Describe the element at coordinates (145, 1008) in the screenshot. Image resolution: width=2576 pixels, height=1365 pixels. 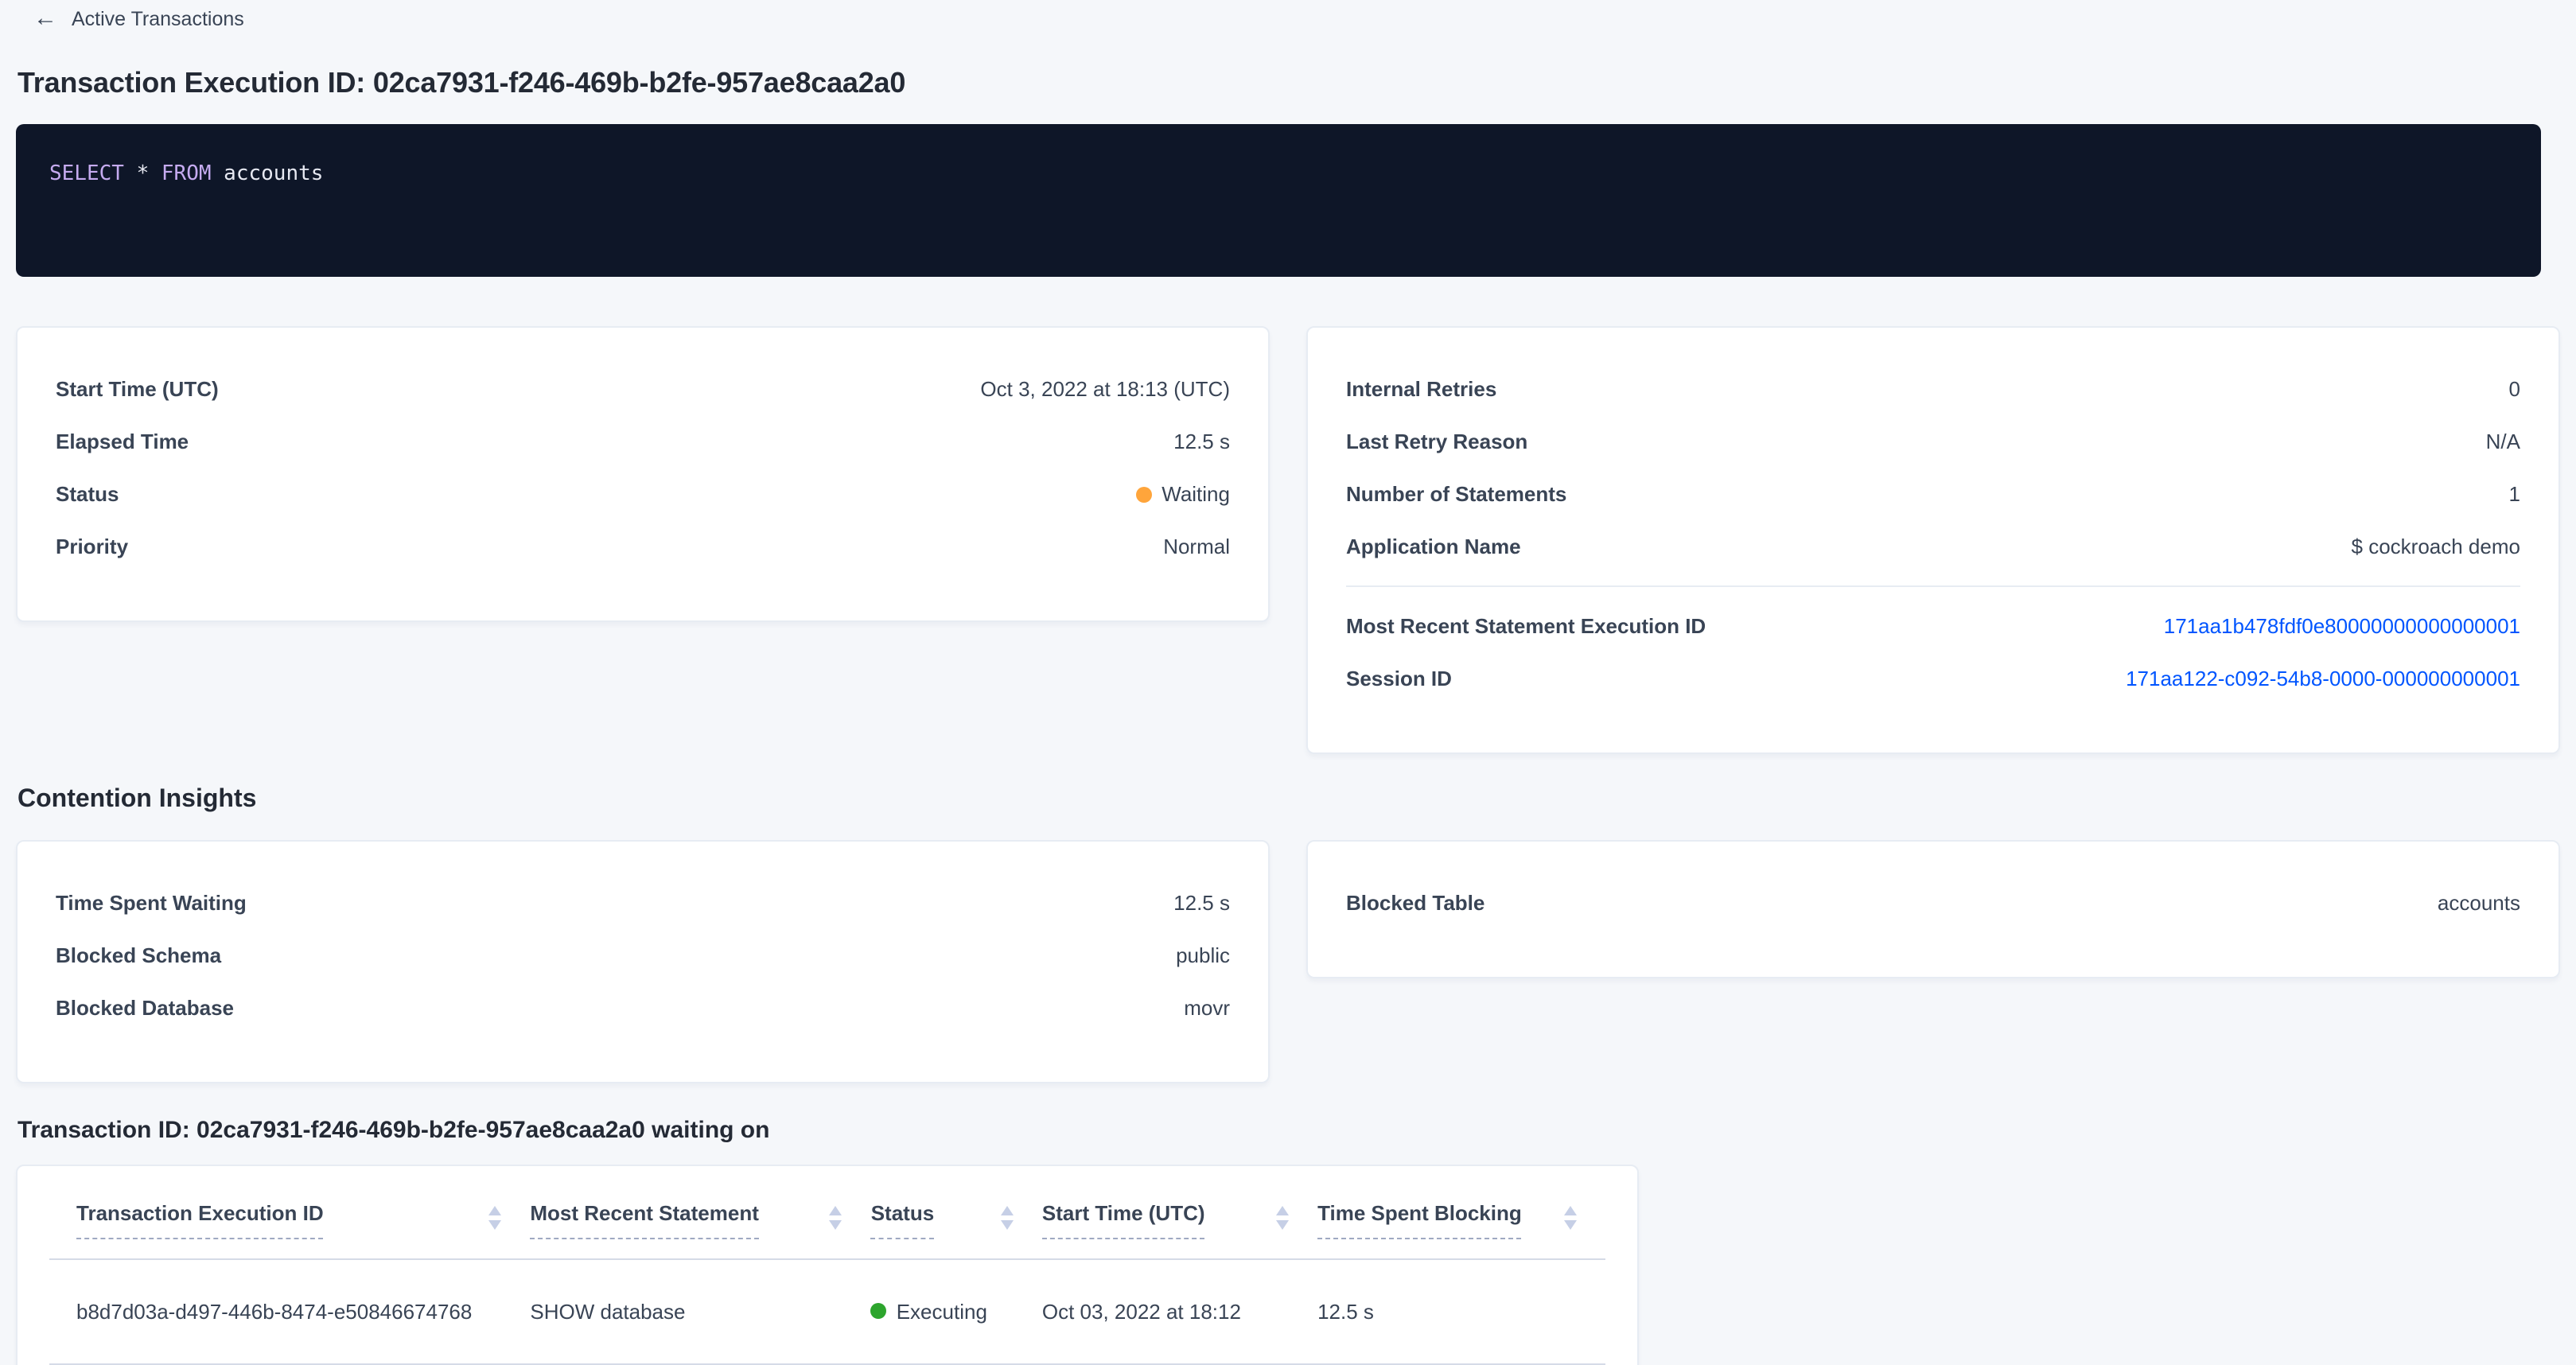
I see `info-label: Blocked Database` at that location.